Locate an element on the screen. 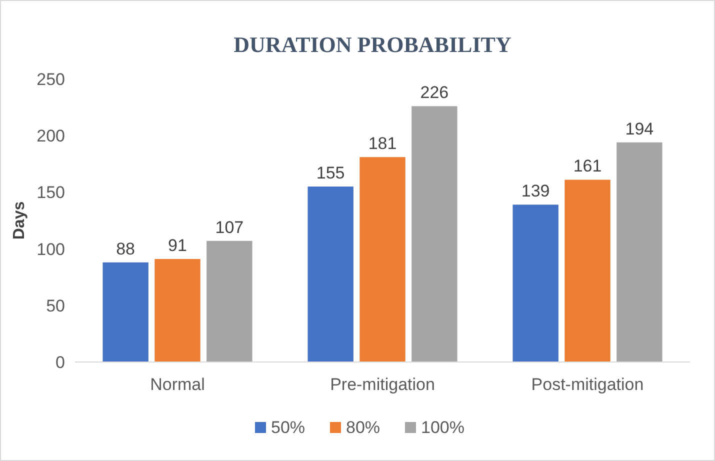  y-tick-label: 200 is located at coordinates (50, 136).